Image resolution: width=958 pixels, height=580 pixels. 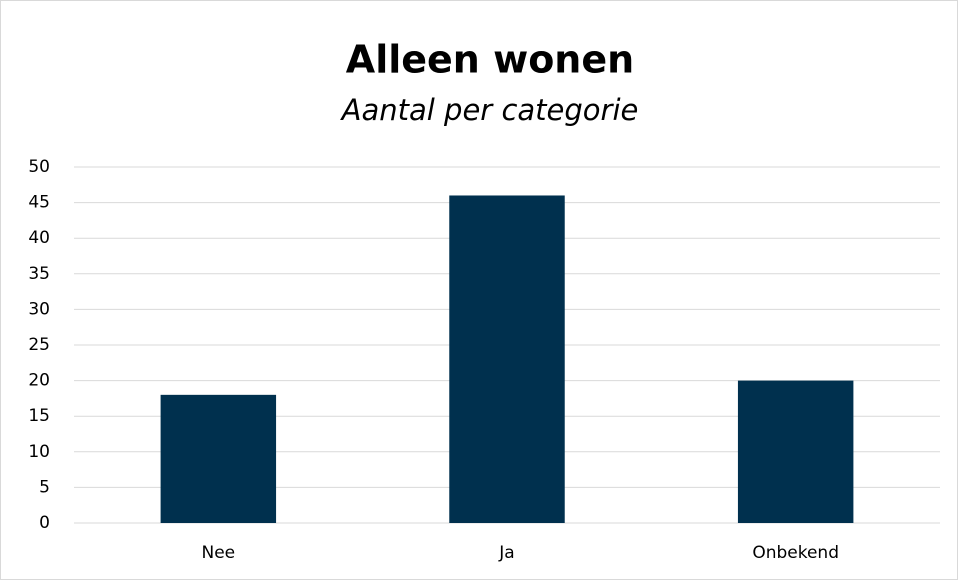 What do you see at coordinates (39, 203) in the screenshot?
I see `y-tick-label: 45` at bounding box center [39, 203].